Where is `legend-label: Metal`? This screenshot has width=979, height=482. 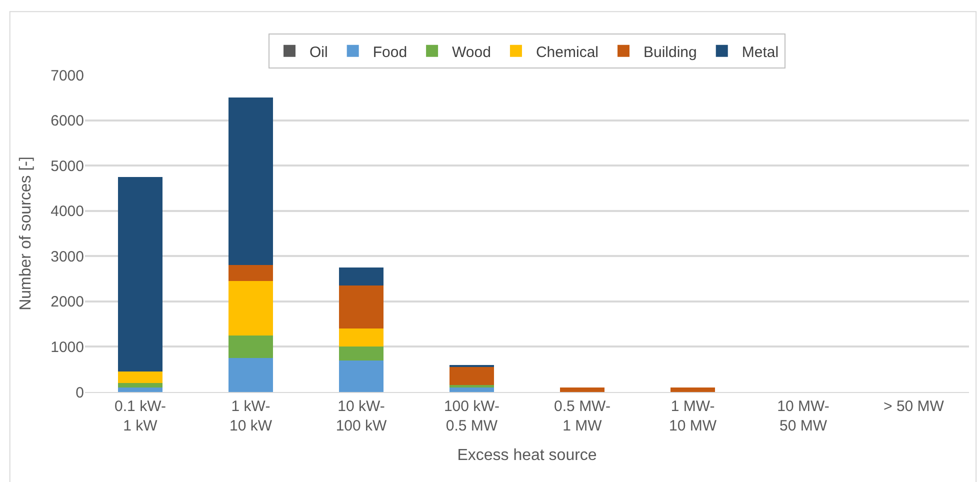
legend-label: Metal is located at coordinates (760, 52).